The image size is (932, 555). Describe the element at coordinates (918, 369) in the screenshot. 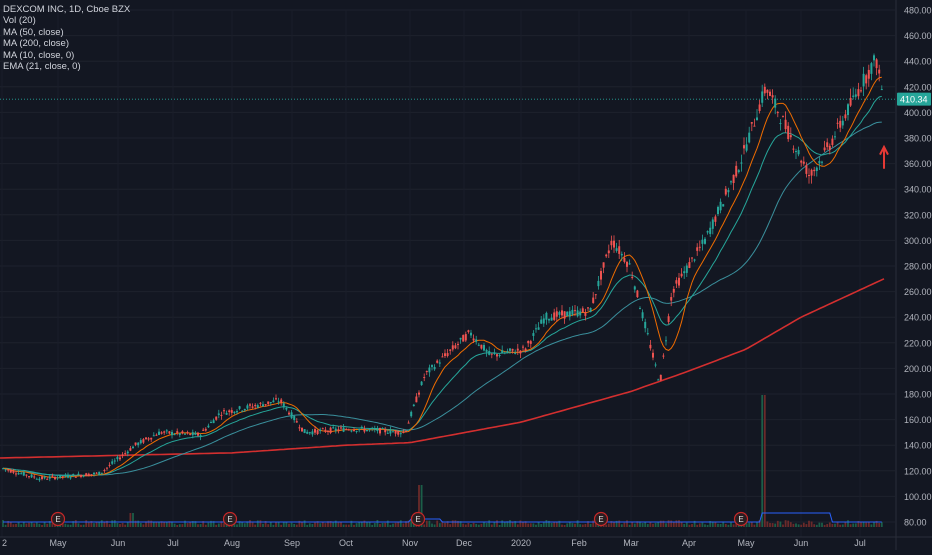

I see `y-tick-label: 200.00` at that location.